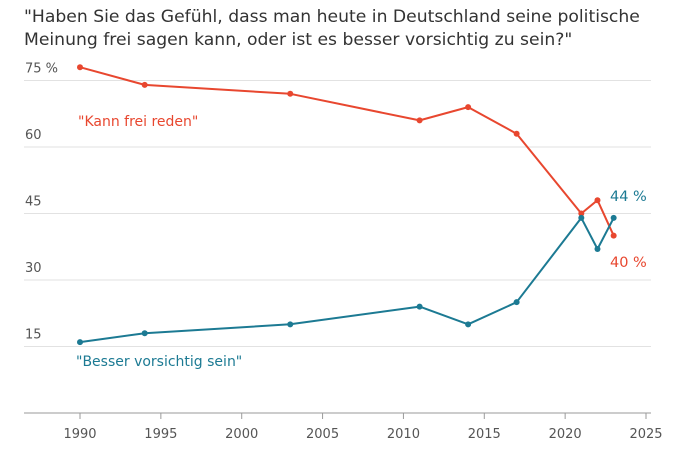  I want to click on y-tick-label: 60, so click(33, 135).